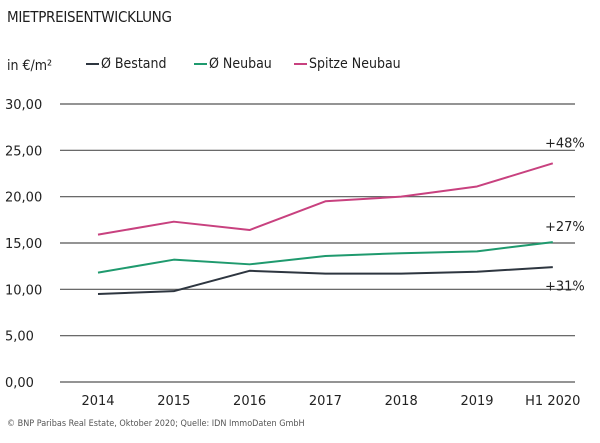 This screenshot has height=443, width=600. What do you see at coordinates (249, 401) in the screenshot?
I see `x-tick-label: 2016` at bounding box center [249, 401].